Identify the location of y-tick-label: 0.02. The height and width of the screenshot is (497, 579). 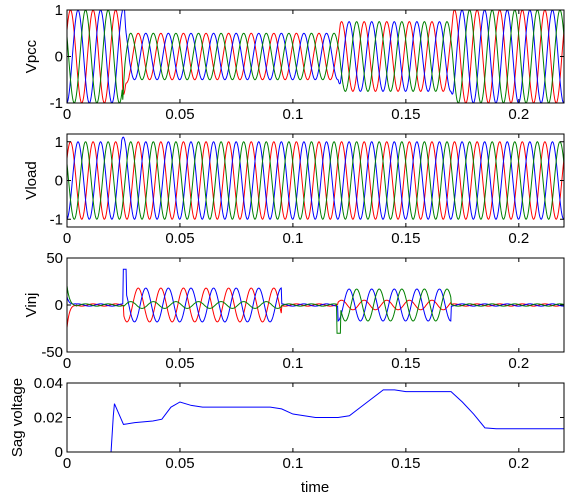
(48, 418).